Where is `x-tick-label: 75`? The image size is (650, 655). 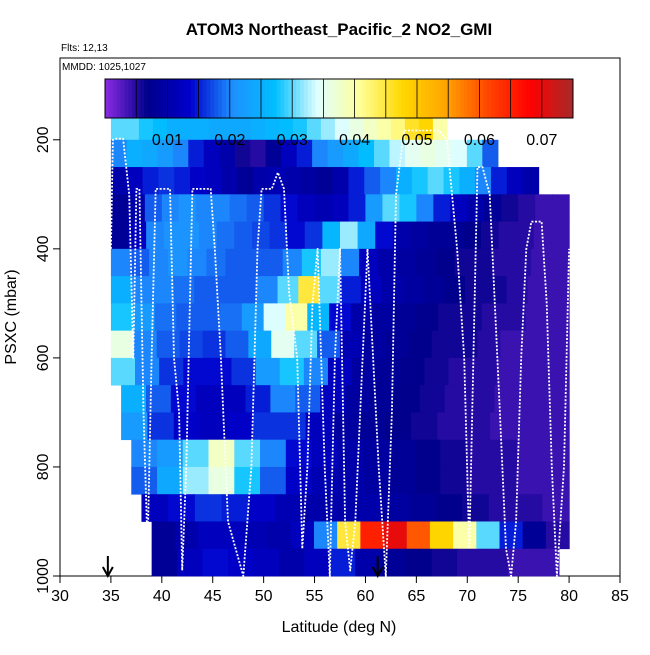
x-tick-label: 75 is located at coordinates (518, 596).